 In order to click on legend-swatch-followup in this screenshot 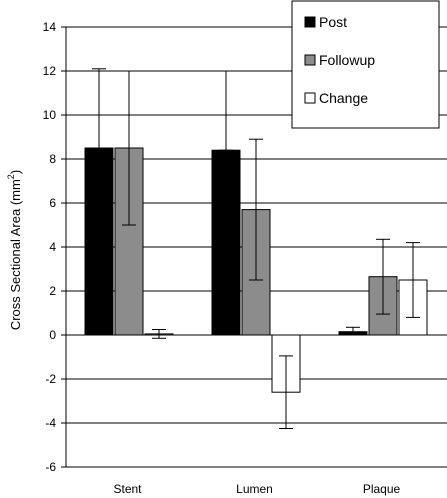, I will do `click(310, 60)`.